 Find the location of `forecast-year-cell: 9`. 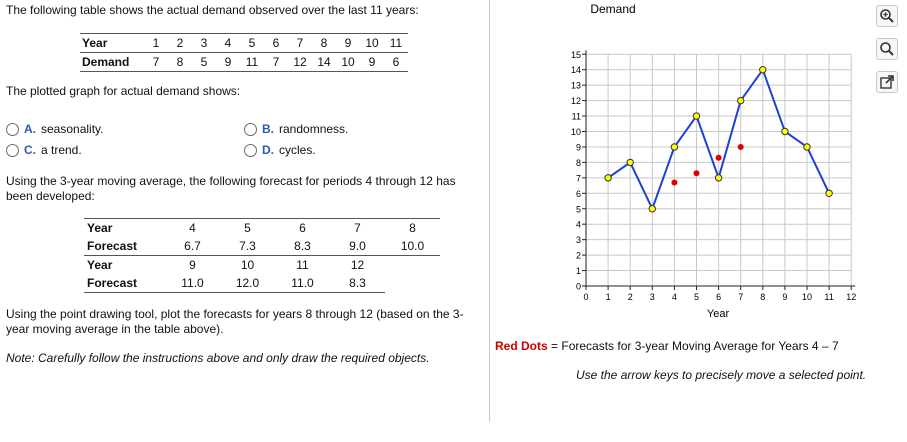

forecast-year-cell: 9 is located at coordinates (192, 265).